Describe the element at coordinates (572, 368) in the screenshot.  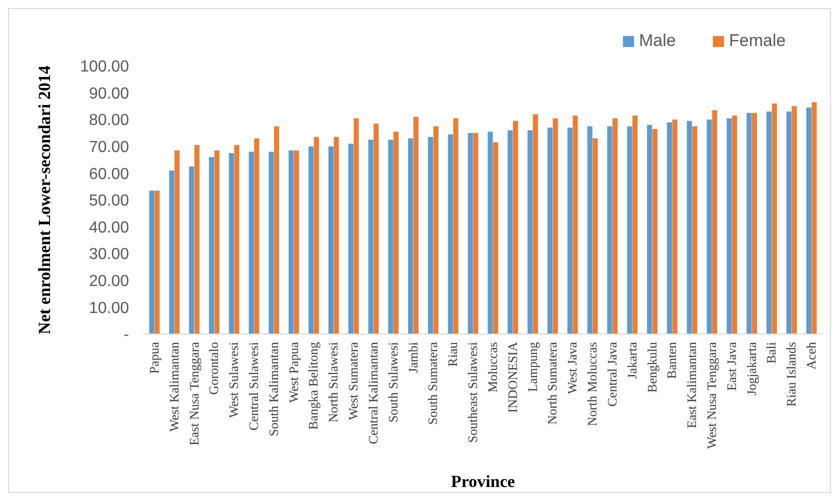
I see `x-tick-label: West Java` at that location.